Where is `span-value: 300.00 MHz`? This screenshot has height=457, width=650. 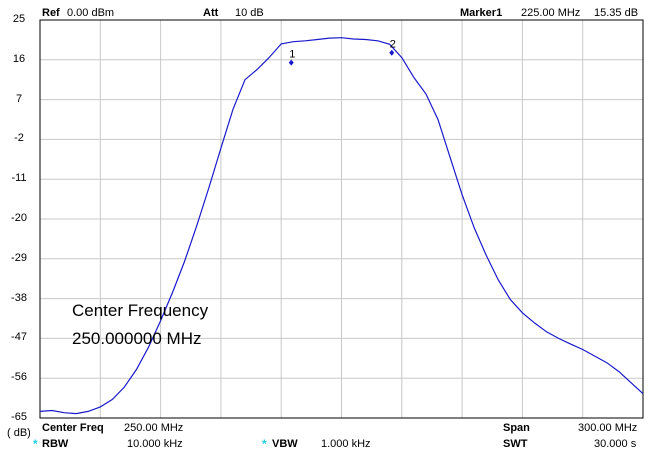
span-value: 300.00 MHz is located at coordinates (608, 428).